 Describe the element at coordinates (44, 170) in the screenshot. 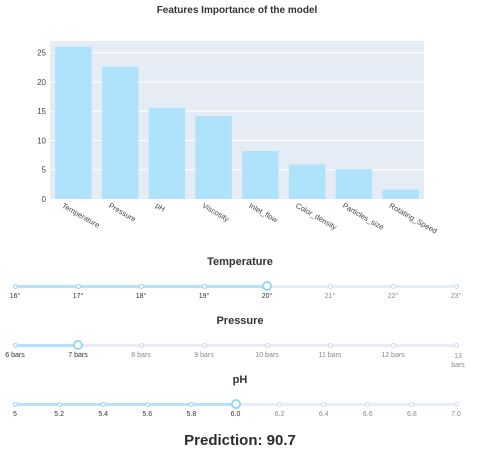

I see `y-tick-label: 5` at that location.